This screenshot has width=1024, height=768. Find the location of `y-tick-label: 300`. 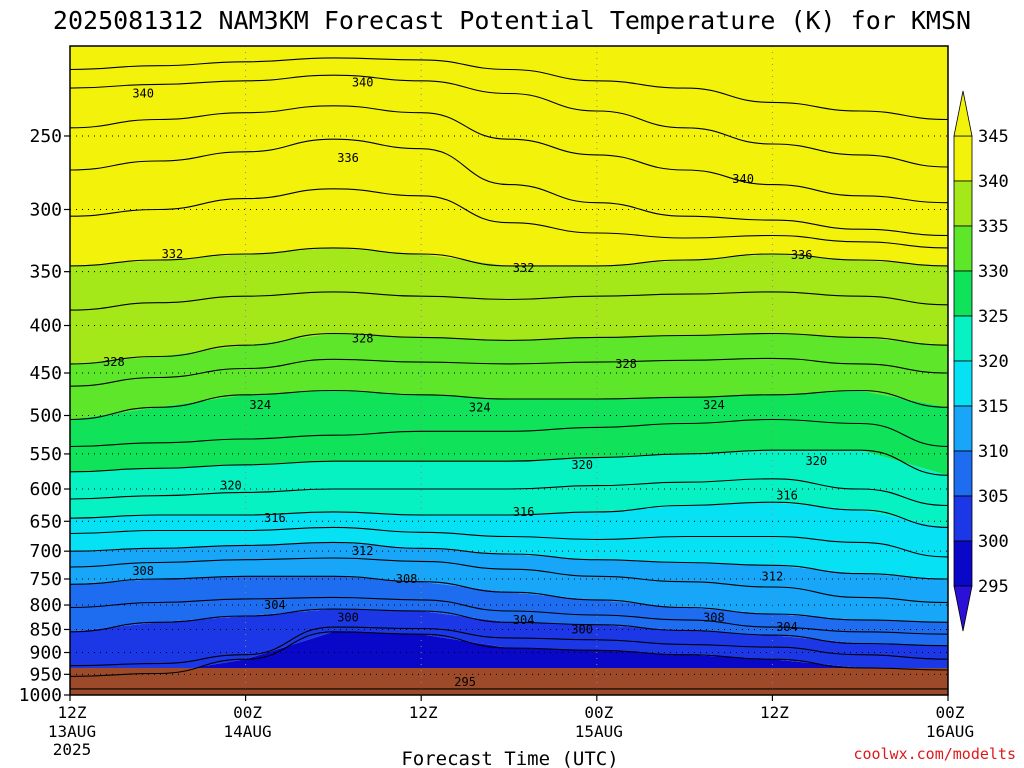

y-tick-label: 300 is located at coordinates (45, 210).